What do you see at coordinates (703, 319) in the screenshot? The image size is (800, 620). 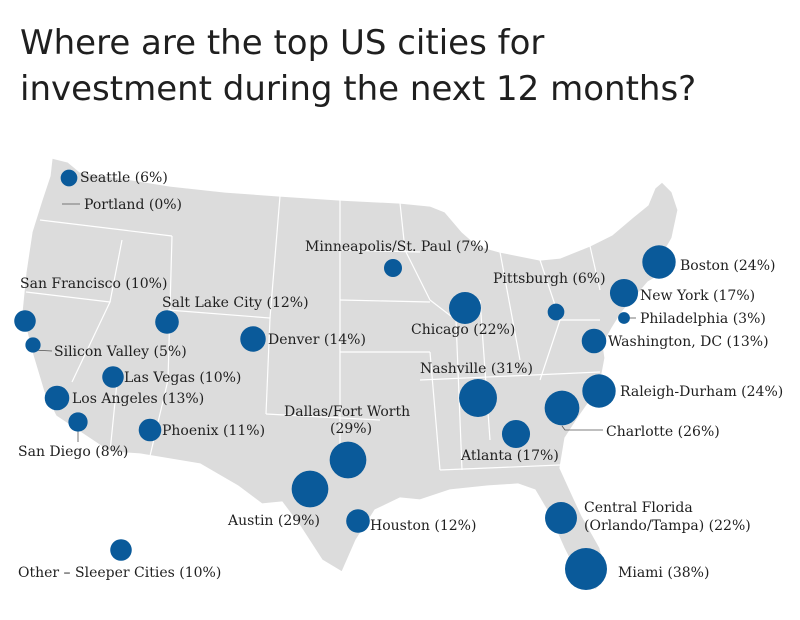 I see `label-philadelphia-3: Philadelphia (3%)` at bounding box center [703, 319].